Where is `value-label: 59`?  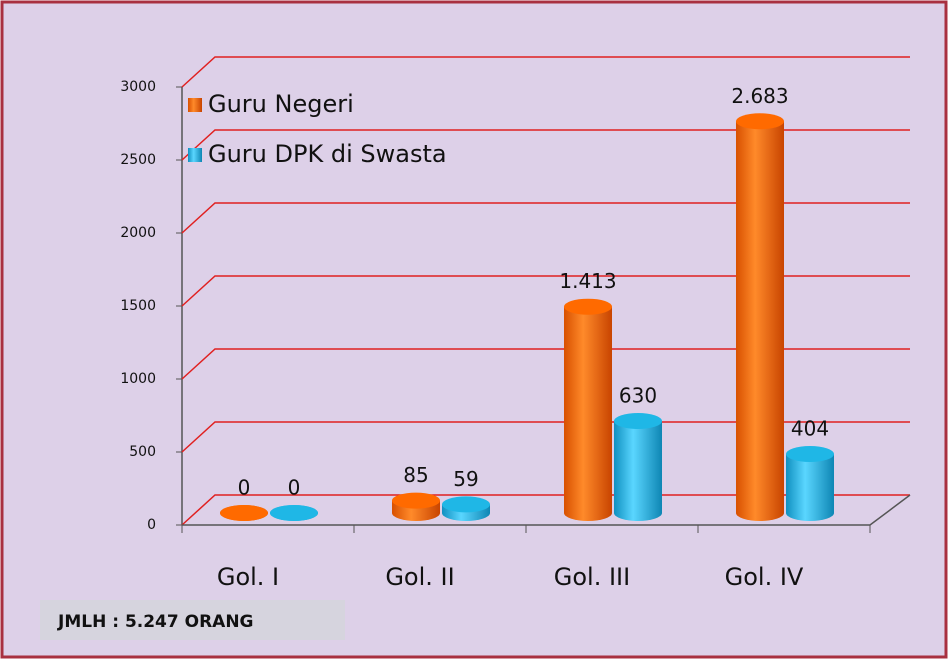 value-label: 59 is located at coordinates (465, 479).